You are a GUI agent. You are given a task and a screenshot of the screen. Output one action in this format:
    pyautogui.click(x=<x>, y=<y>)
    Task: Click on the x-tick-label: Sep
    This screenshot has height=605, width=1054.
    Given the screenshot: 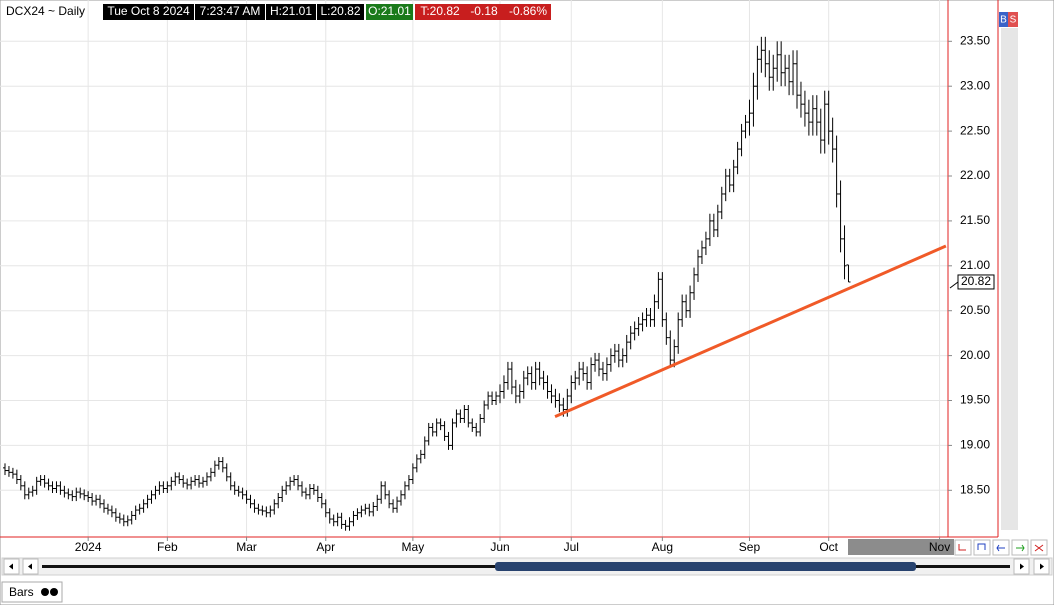 What is the action you would take?
    pyautogui.click(x=750, y=547)
    